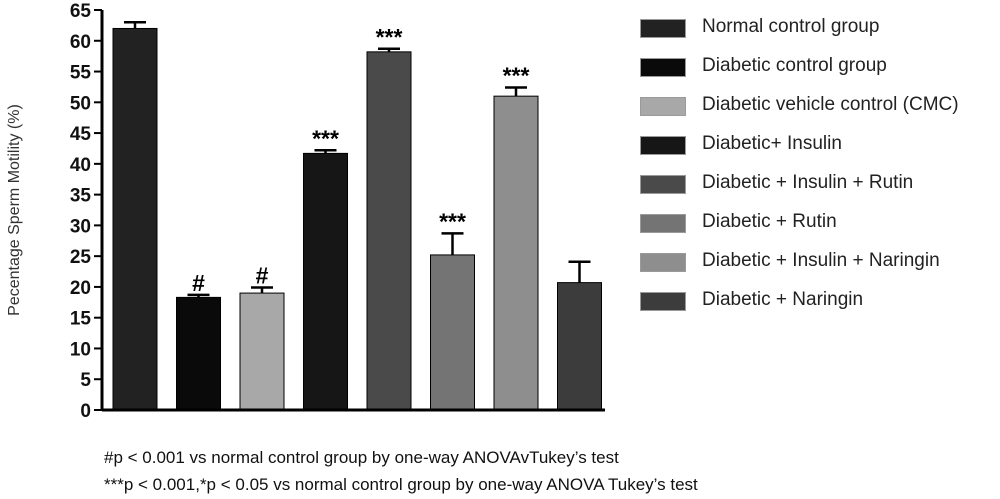  Describe the element at coordinates (14, 210) in the screenshot. I see `y-axis-label: Pecentage Sperm Motility (%)` at that location.